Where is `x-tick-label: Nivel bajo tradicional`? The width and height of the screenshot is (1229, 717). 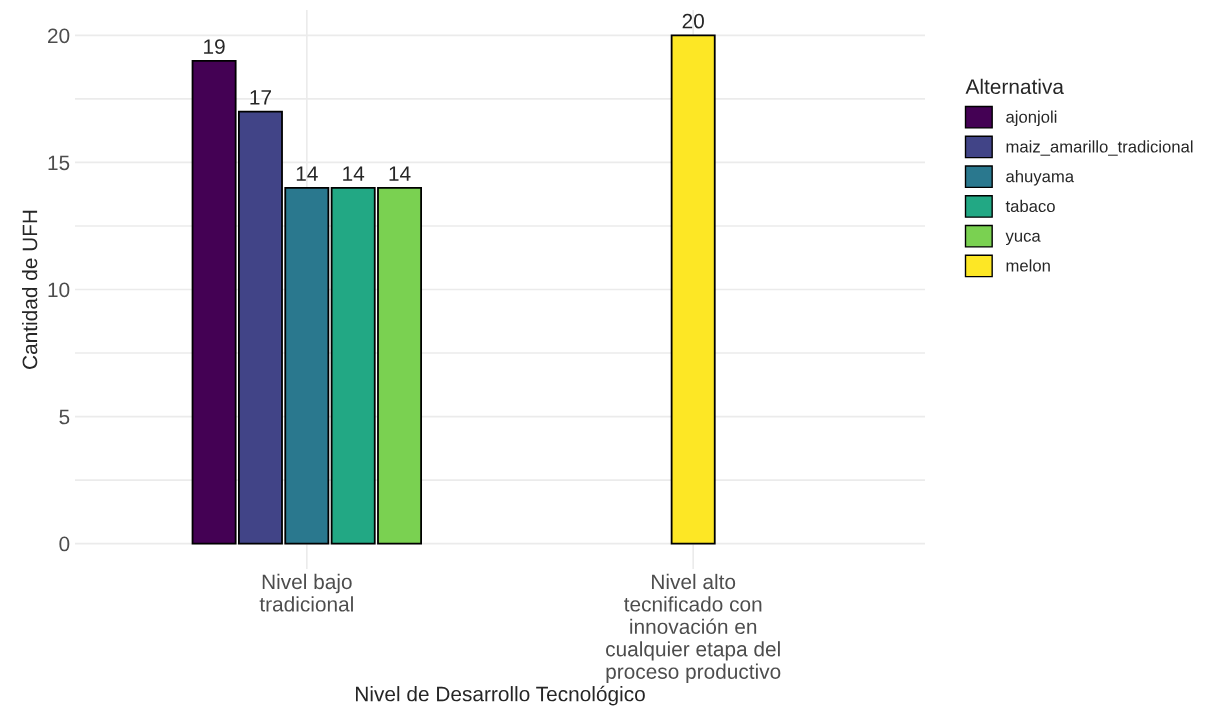
x-tick-label: Nivel bajo tradicional is located at coordinates (306, 592).